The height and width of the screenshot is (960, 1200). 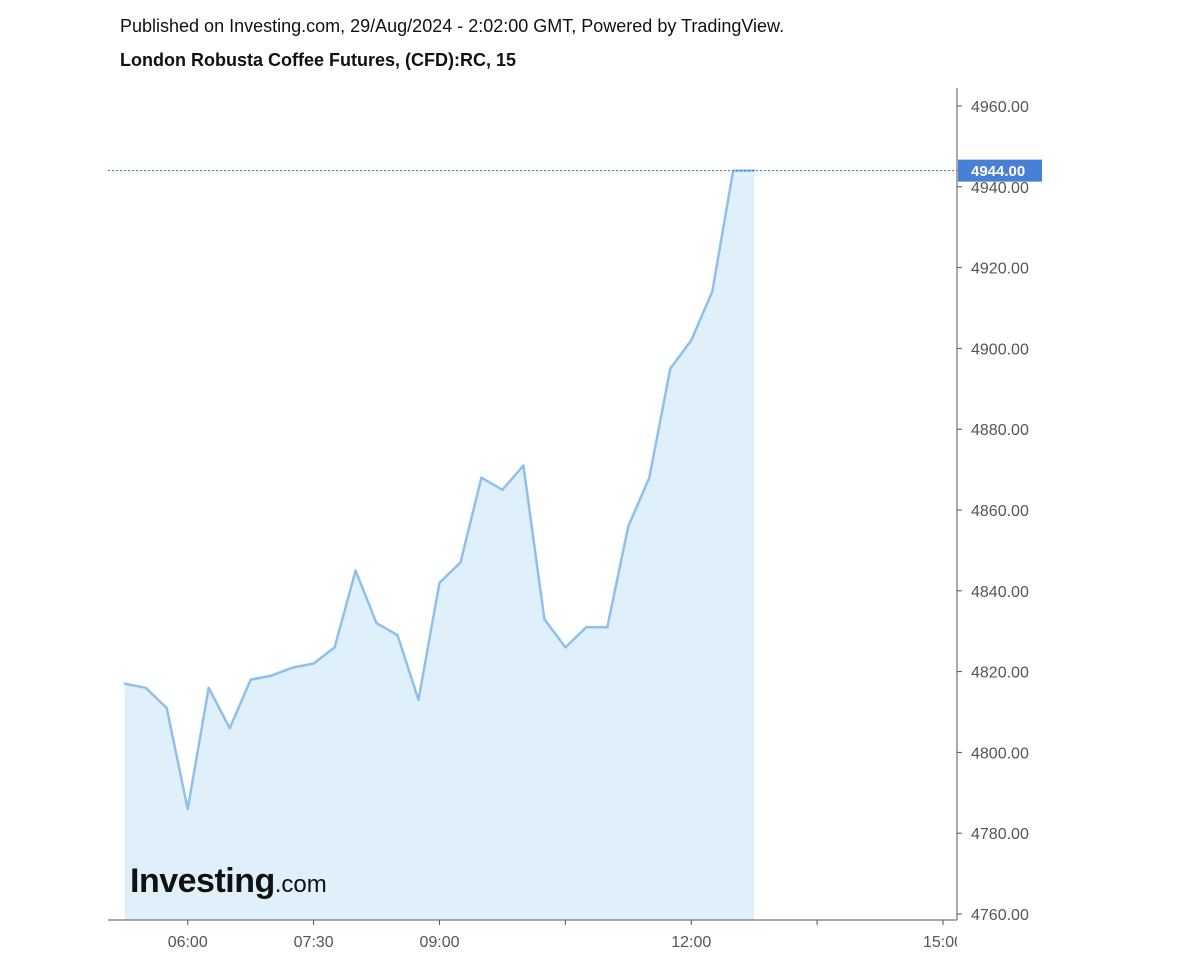 What do you see at coordinates (1000, 673) in the screenshot?
I see `y-tick-label: 4820.00` at bounding box center [1000, 673].